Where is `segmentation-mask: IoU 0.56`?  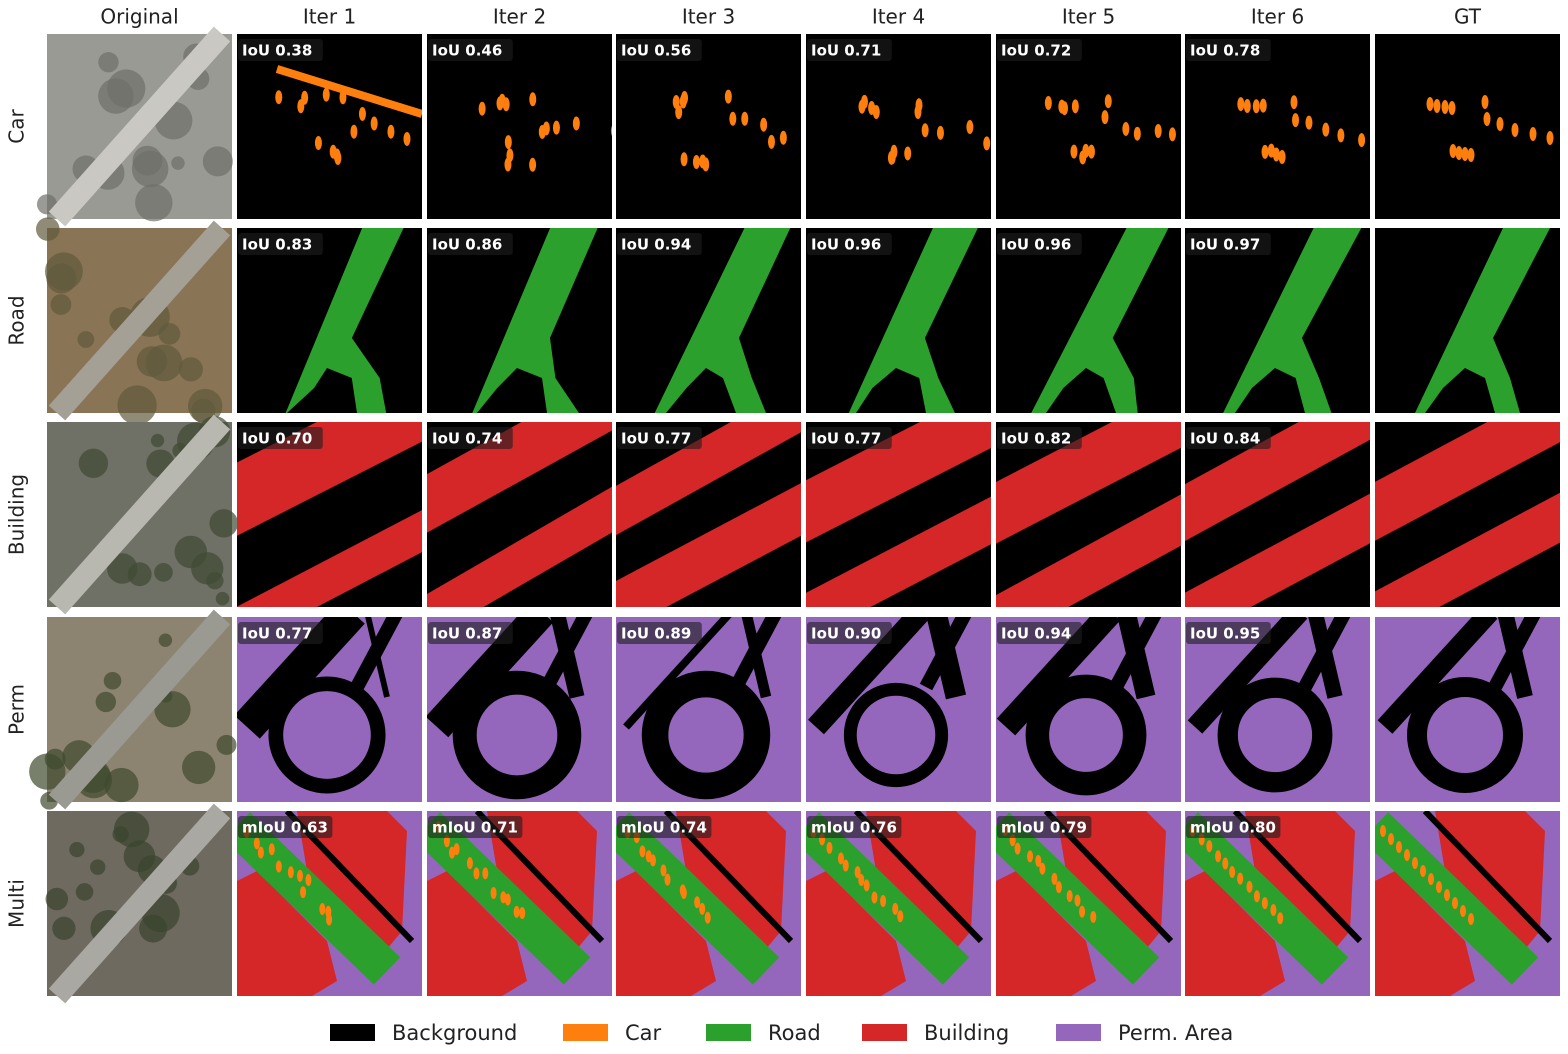 segmentation-mask: IoU 0.56 is located at coordinates (708, 126).